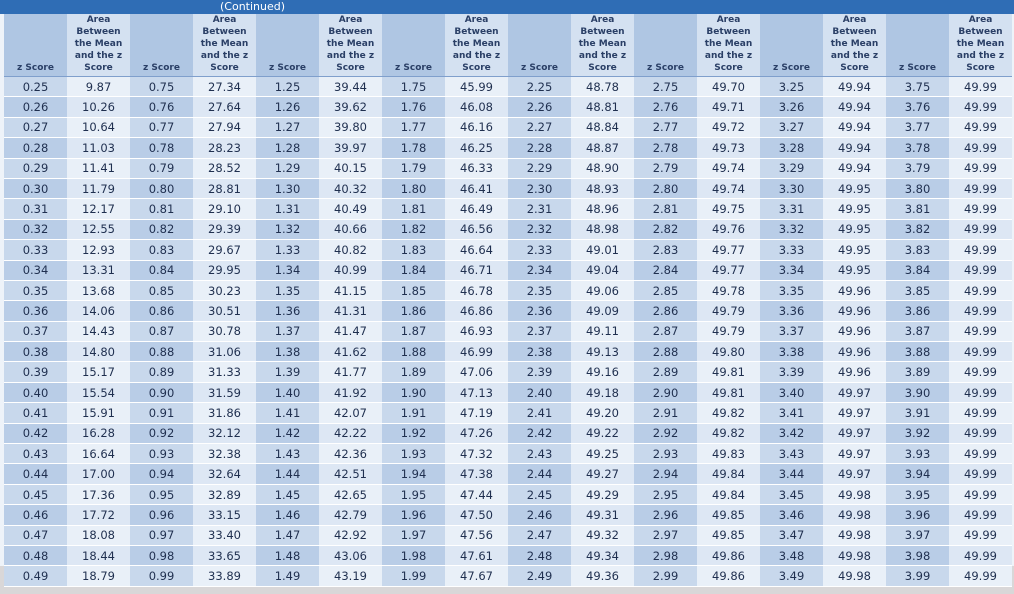 The height and width of the screenshot is (594, 1014). What do you see at coordinates (161, 168) in the screenshot?
I see `z-cell: 0.79` at bounding box center [161, 168].